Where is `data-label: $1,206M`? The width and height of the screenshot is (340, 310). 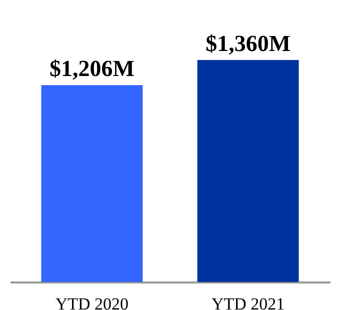 data-label: $1,206M is located at coordinates (92, 69).